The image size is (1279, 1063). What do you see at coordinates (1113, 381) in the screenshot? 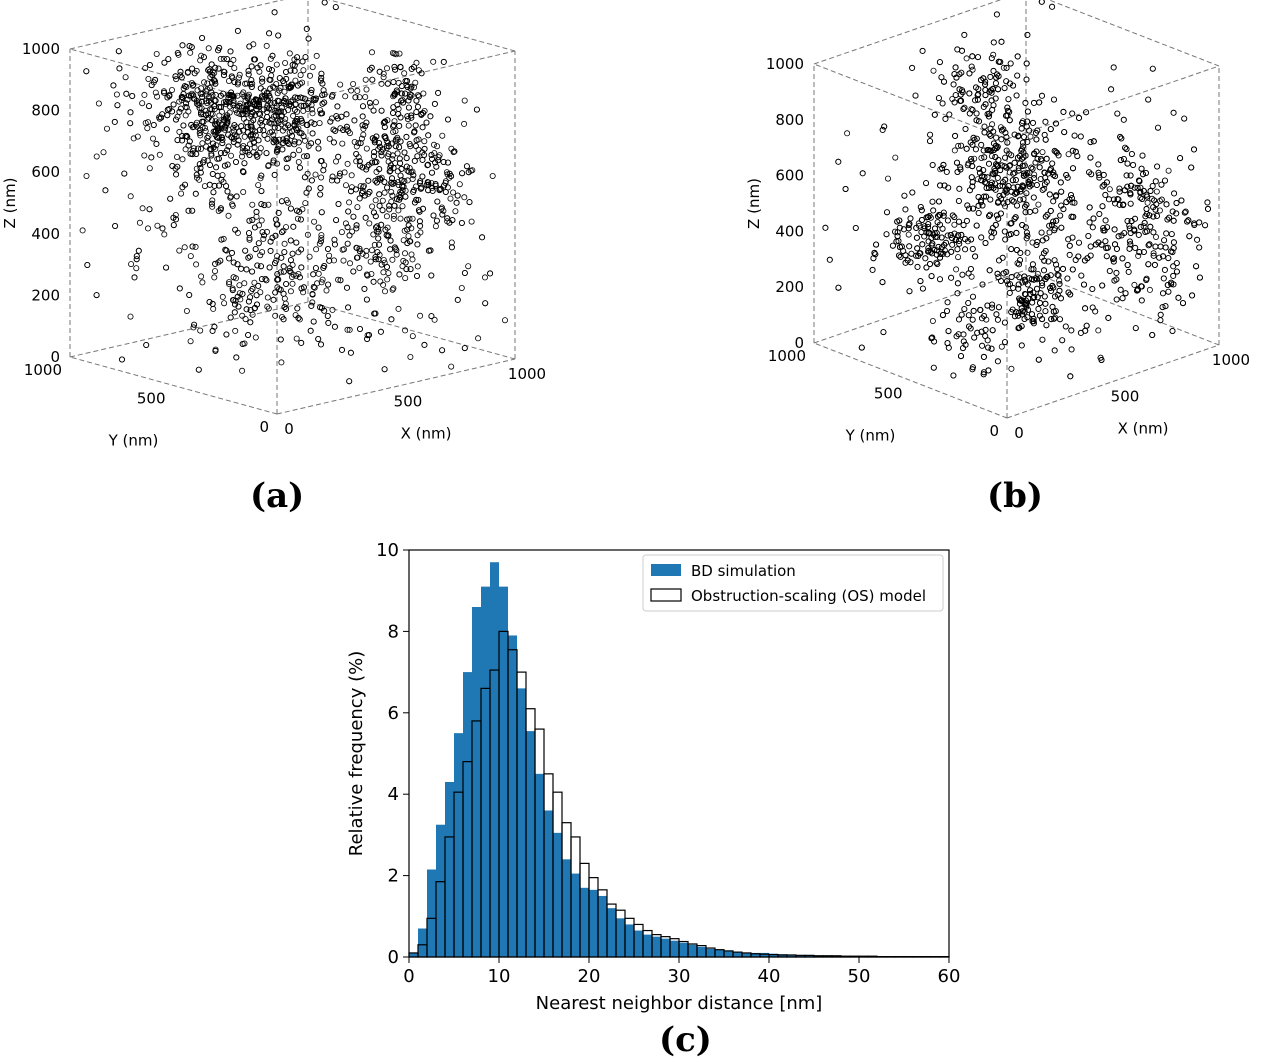
I see `cube-edge` at bounding box center [1113, 381].